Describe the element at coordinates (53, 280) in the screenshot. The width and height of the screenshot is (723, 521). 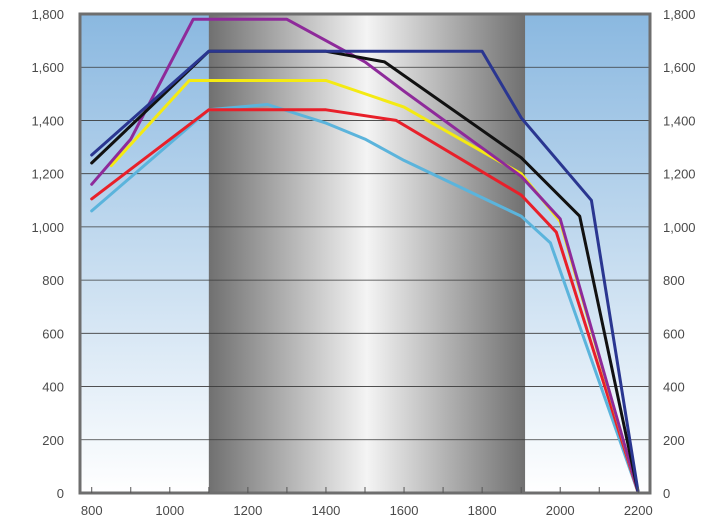
I see `y-tick-label-left: 800` at that location.